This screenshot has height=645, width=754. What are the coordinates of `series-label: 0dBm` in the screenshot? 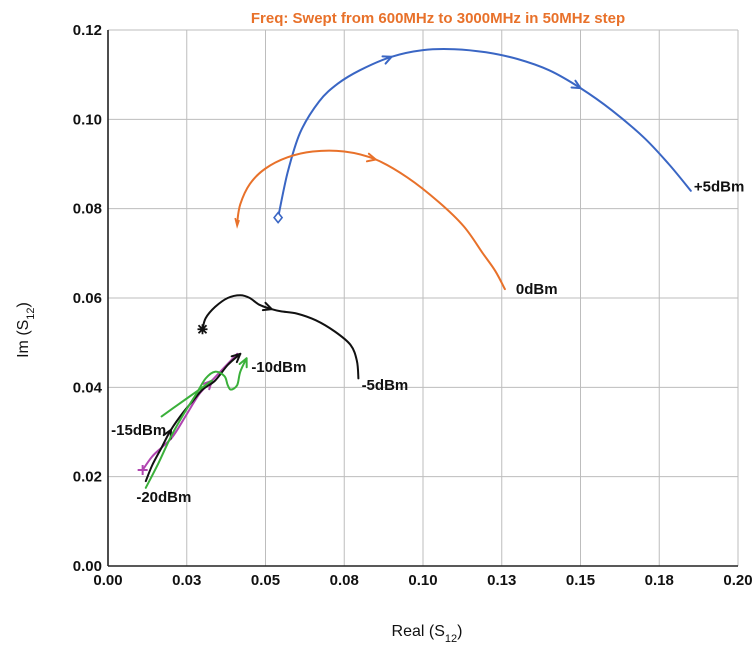 It's located at (537, 289).